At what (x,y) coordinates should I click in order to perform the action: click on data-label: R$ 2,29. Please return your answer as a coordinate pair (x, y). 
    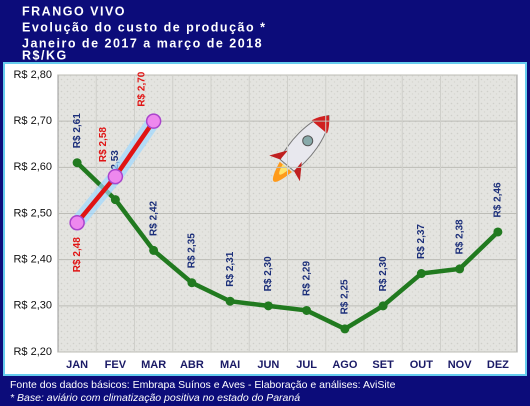
    Looking at the image, I should click on (306, 278).